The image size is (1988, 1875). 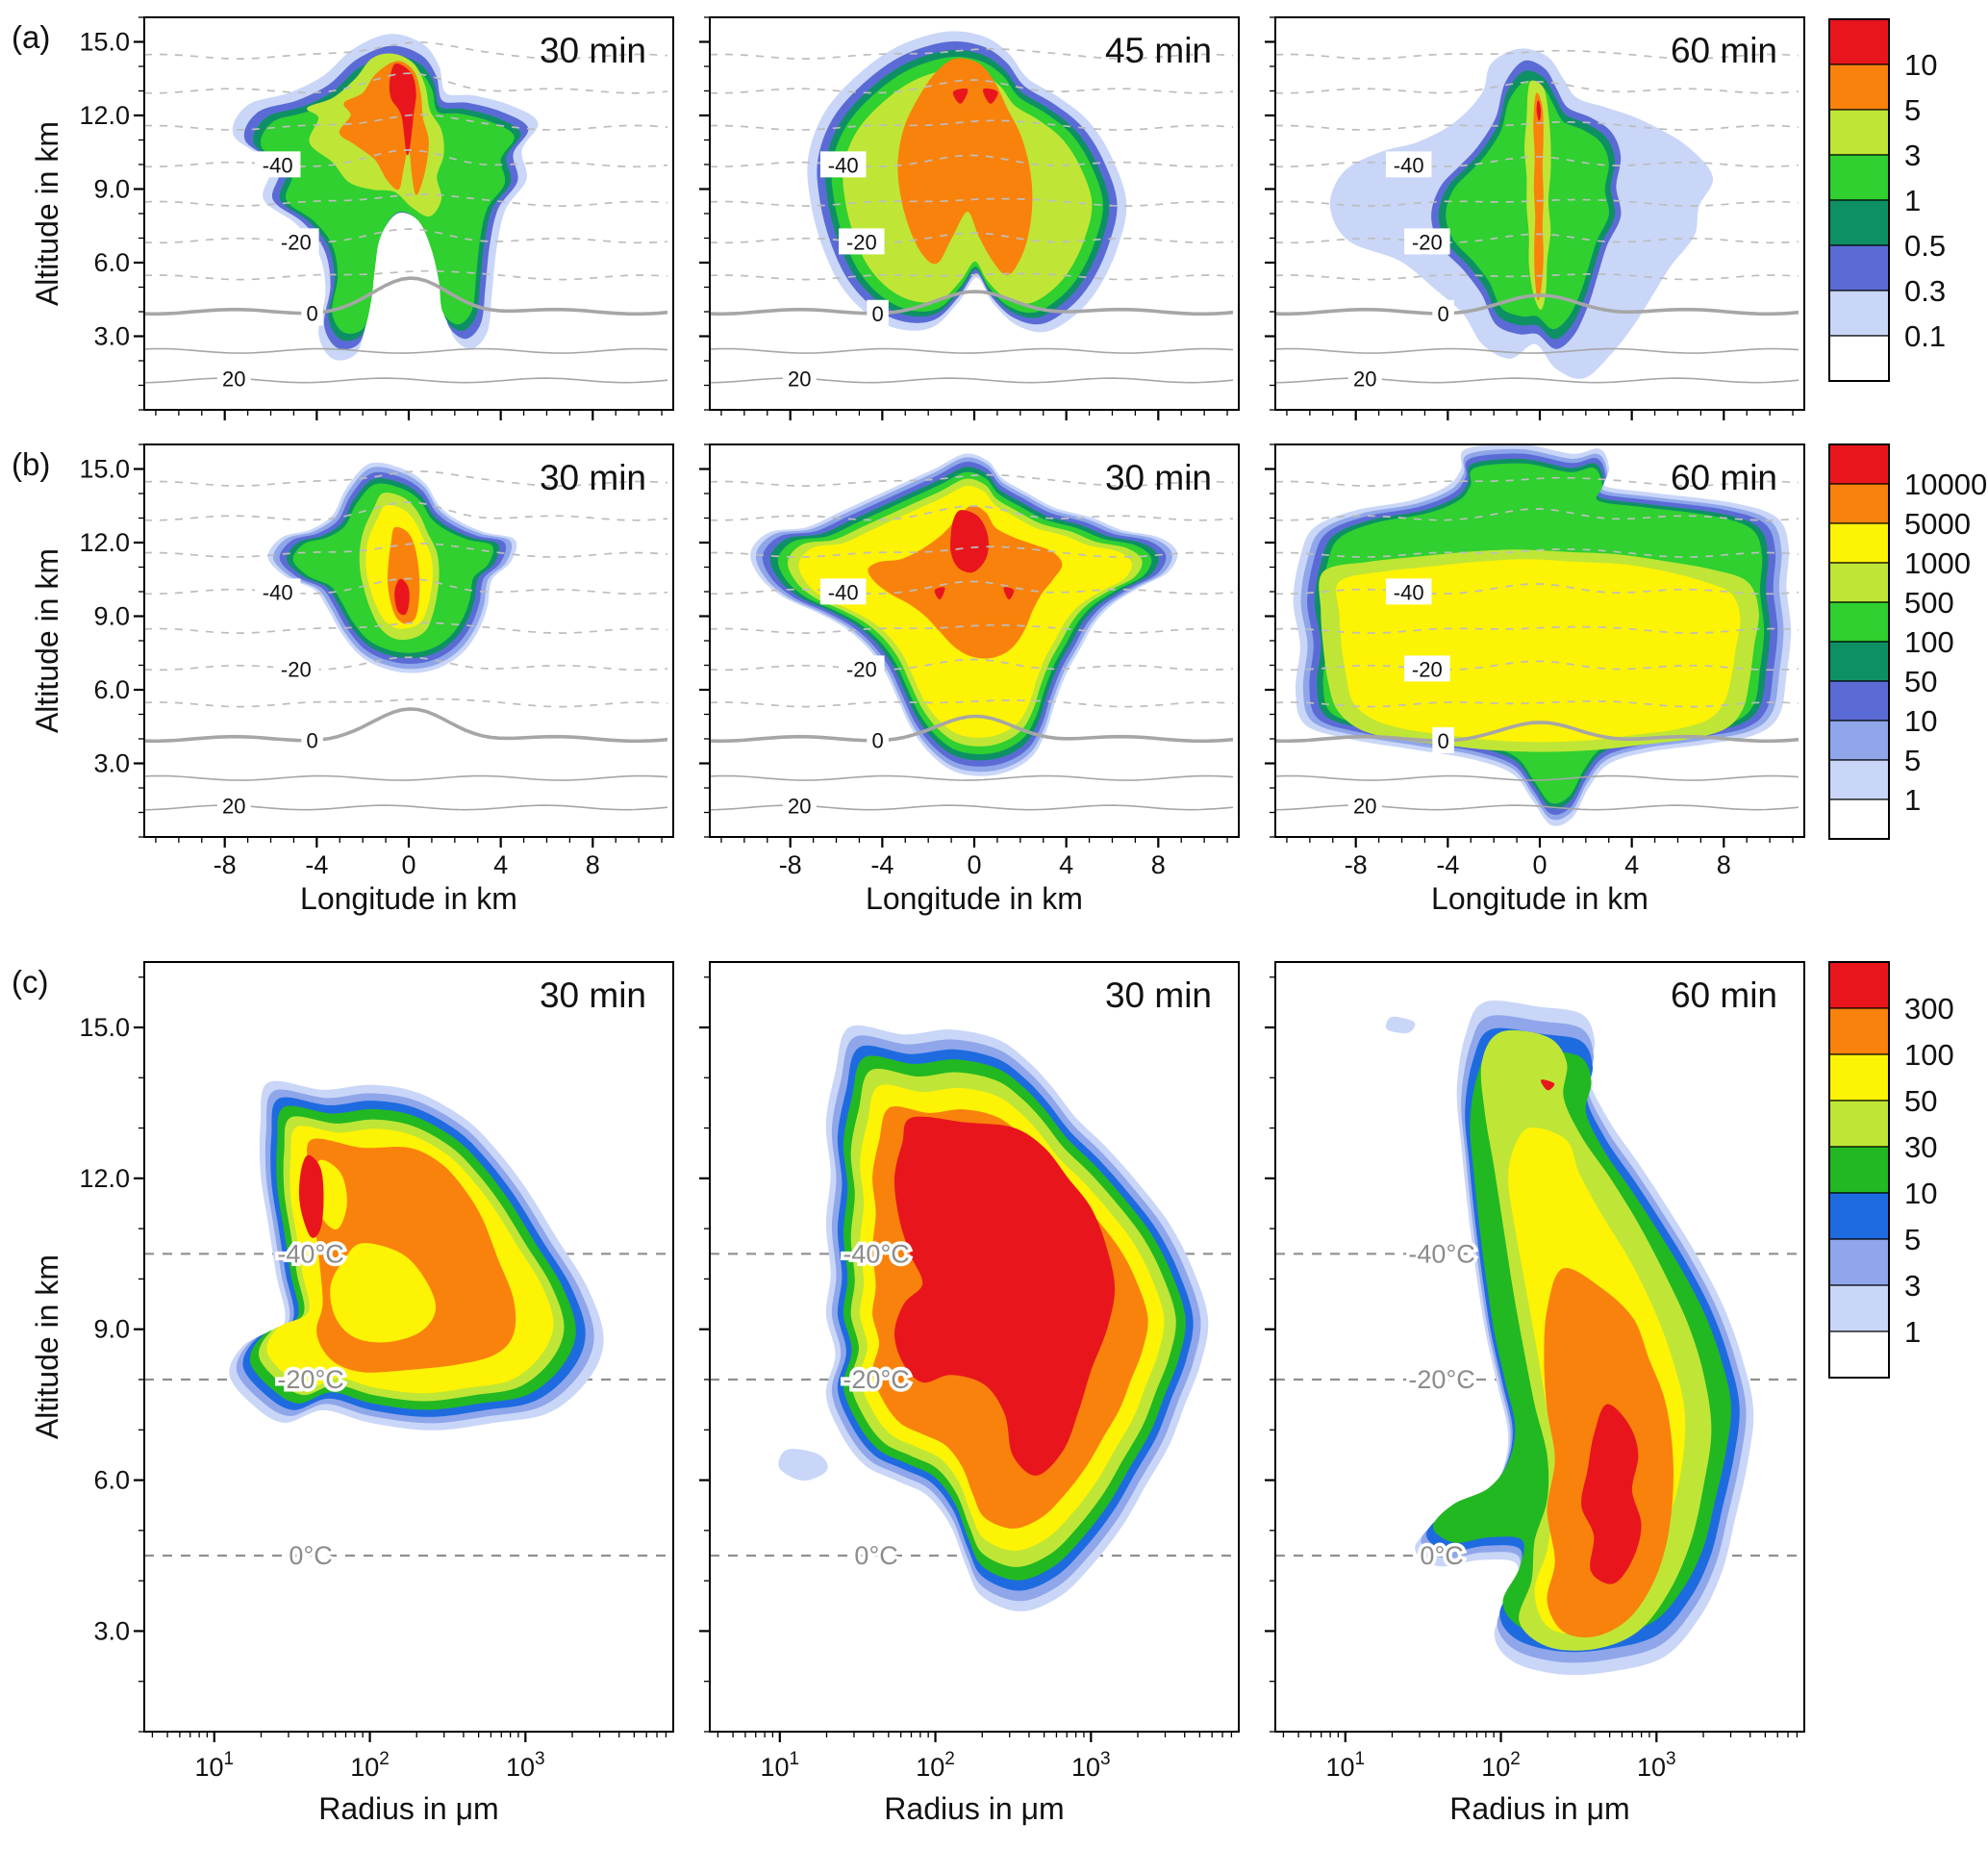 What do you see at coordinates (974, 898) in the screenshot?
I see `x-axis-title-b2: Longitude in km` at bounding box center [974, 898].